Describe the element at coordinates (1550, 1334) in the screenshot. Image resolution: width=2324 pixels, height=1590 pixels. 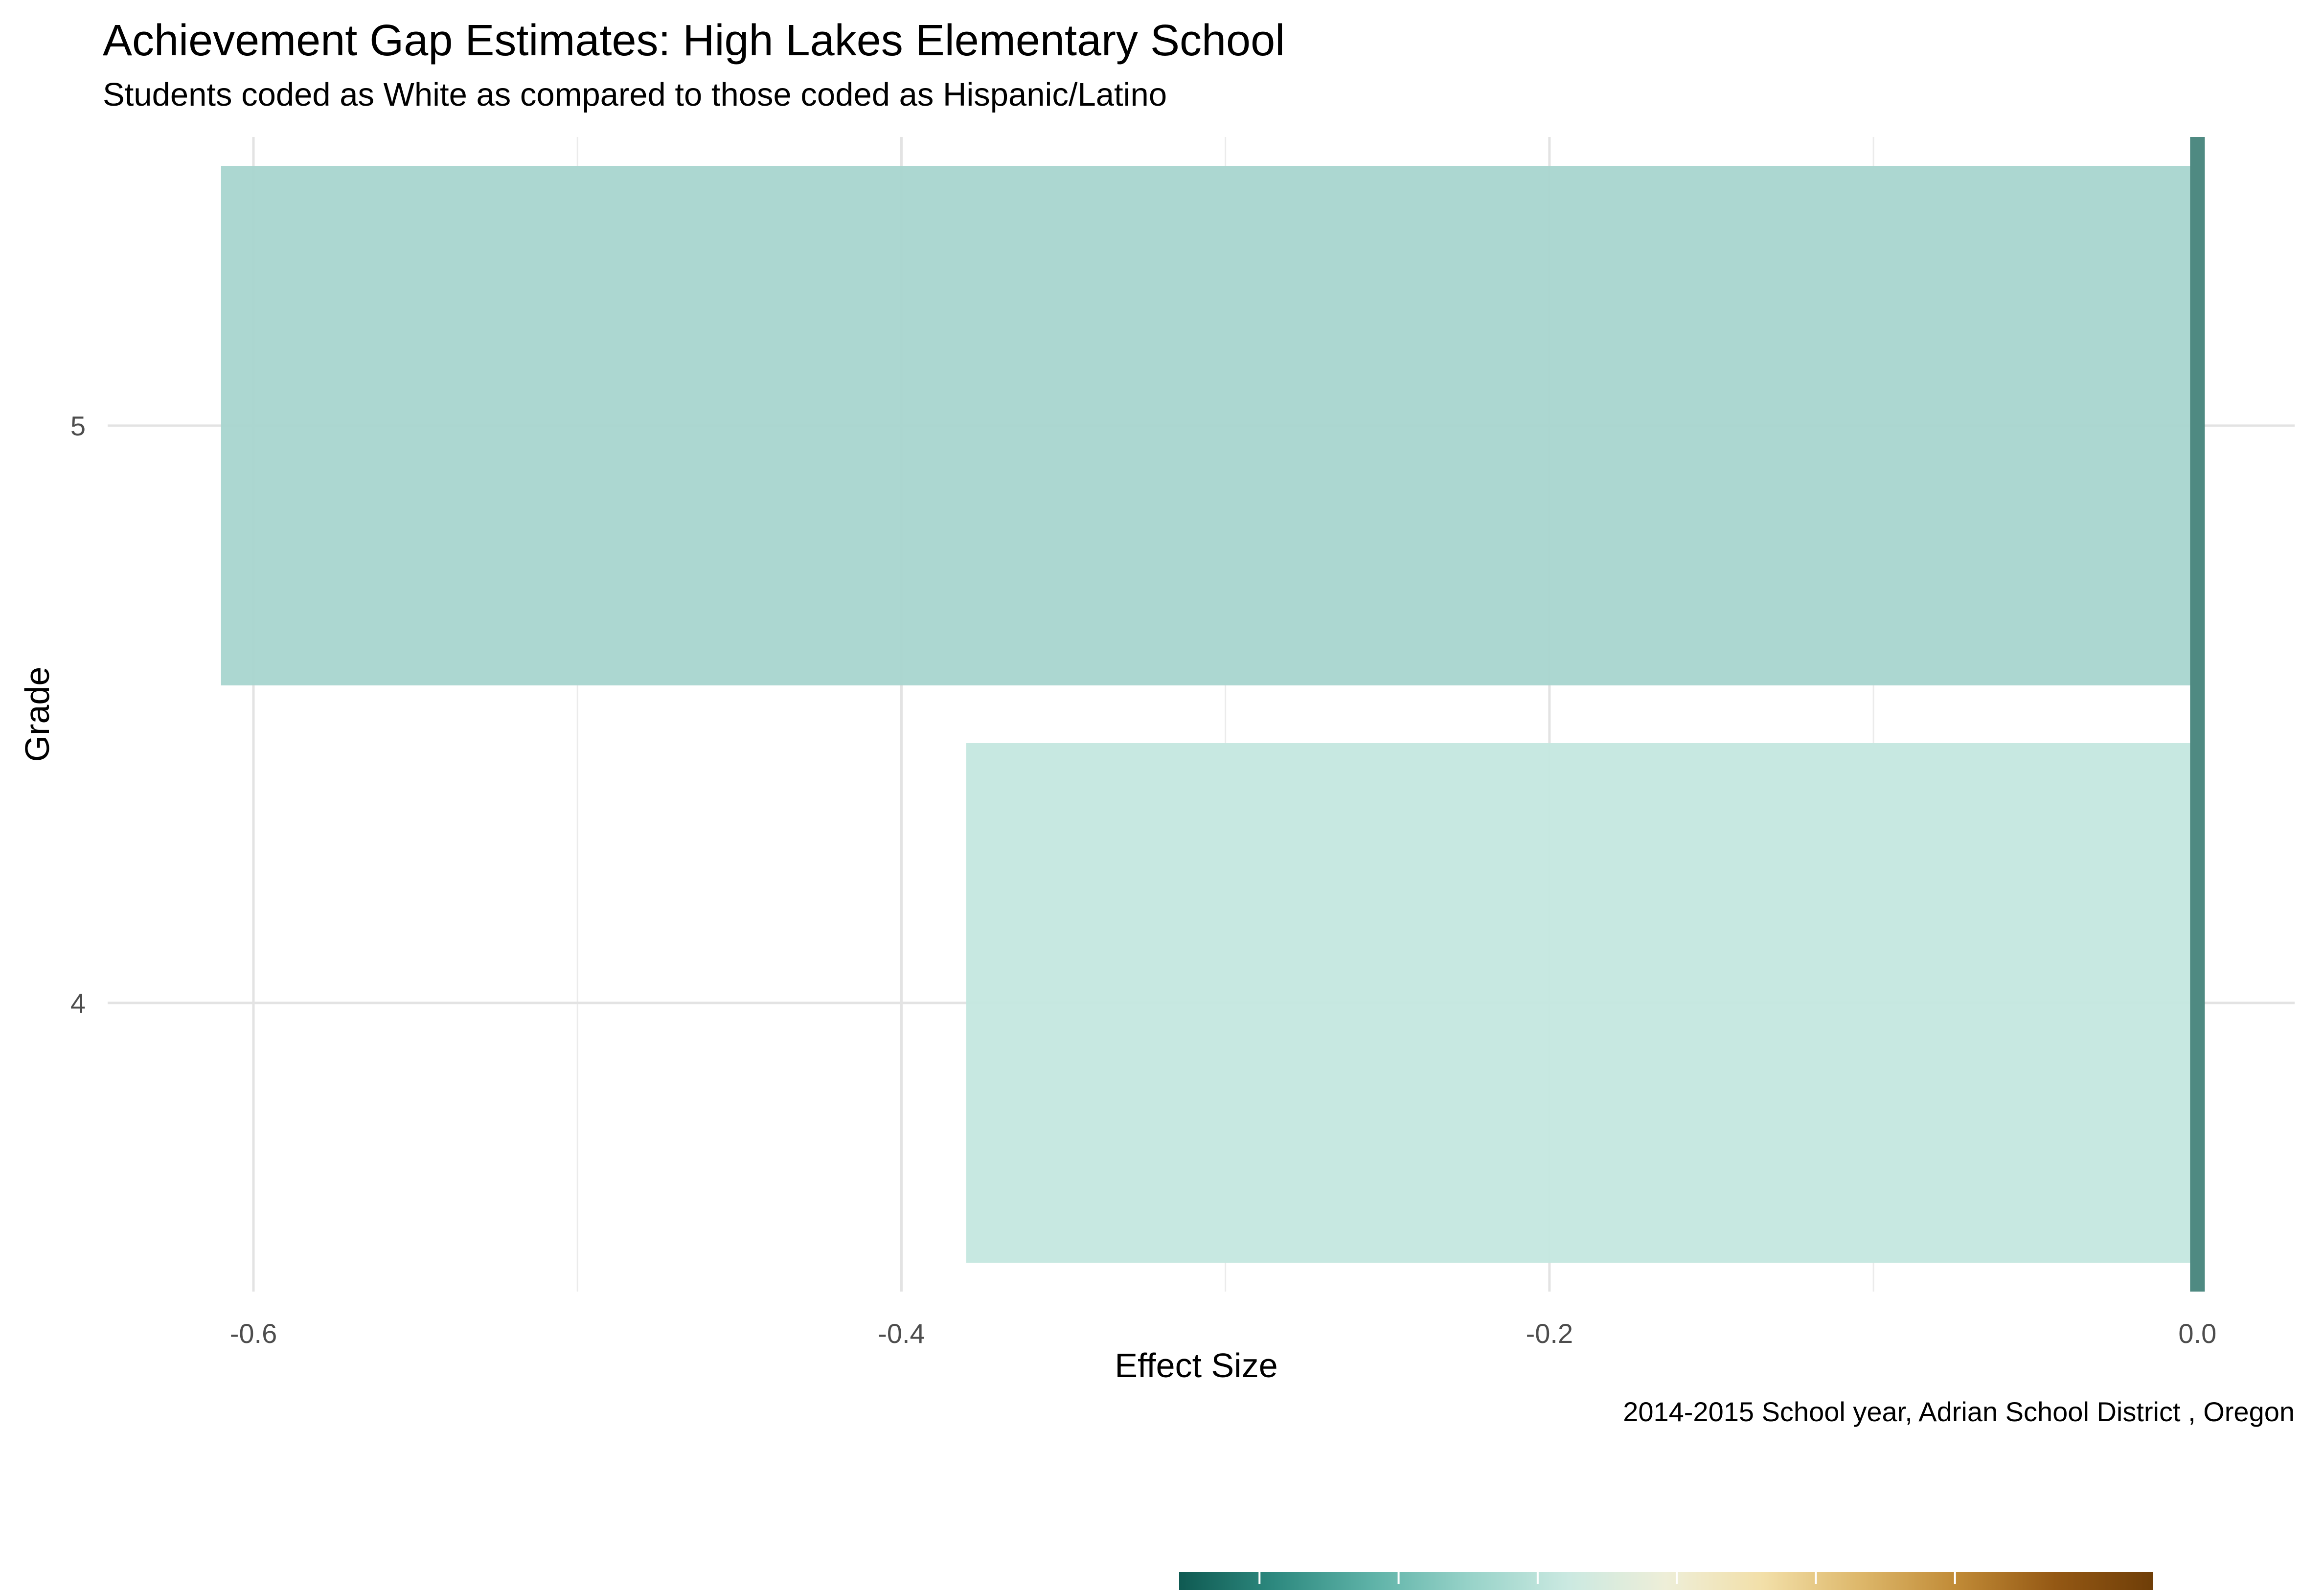
I see `x-tick-label: -0.2` at that location.